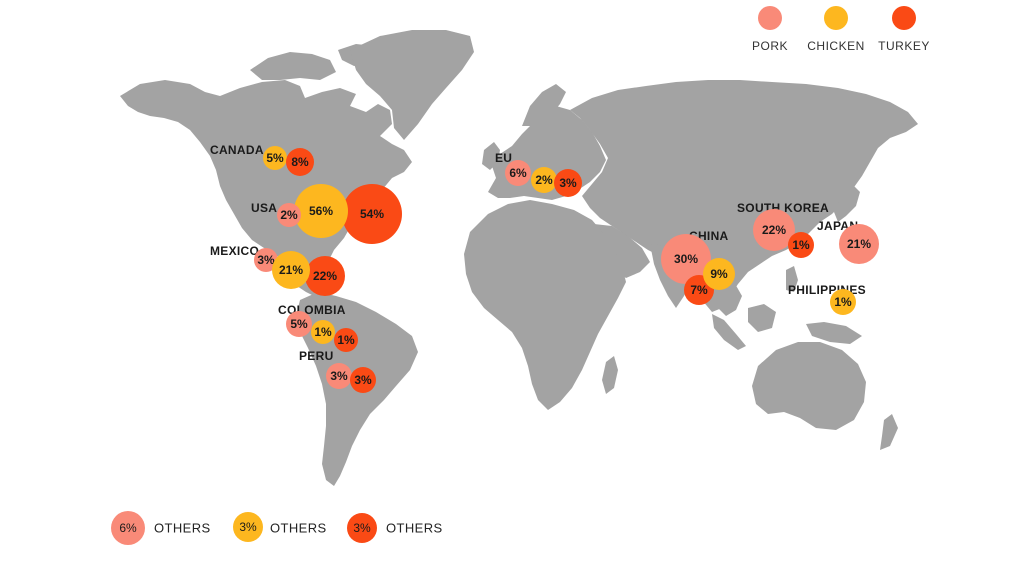 This screenshot has width=1024, height=563. I want to click on bubble-usa-chicken, so click(321, 211).